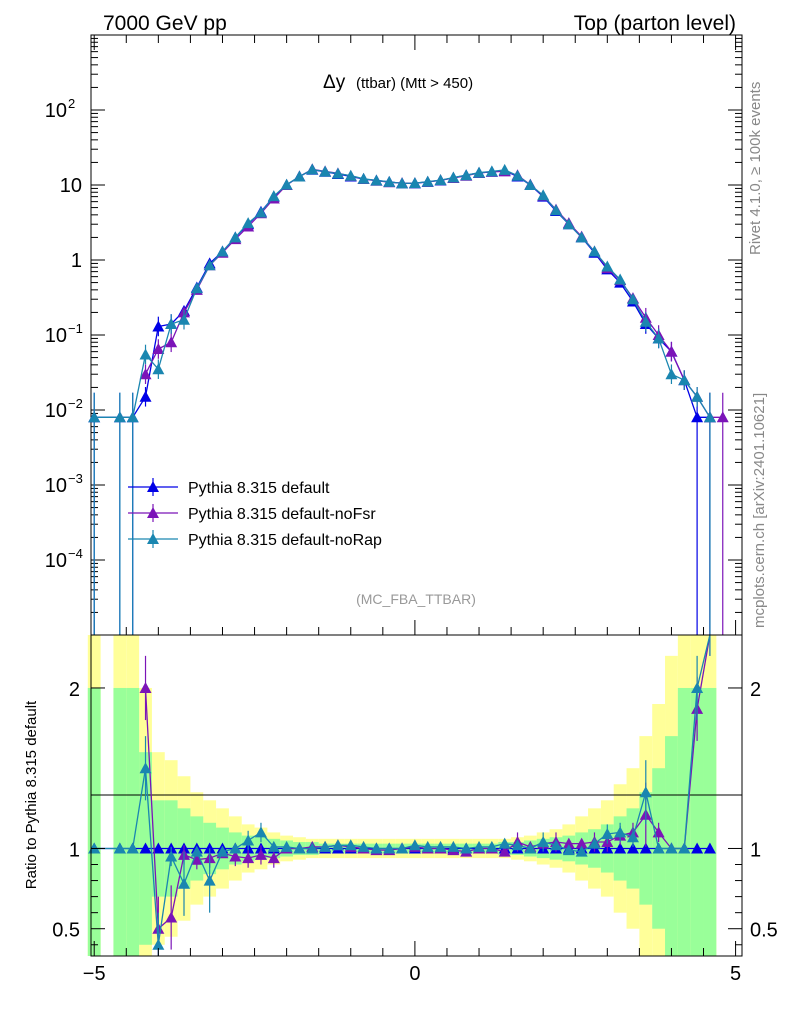 The width and height of the screenshot is (786, 1024). I want to click on x-tick-label: 0, so click(414, 974).